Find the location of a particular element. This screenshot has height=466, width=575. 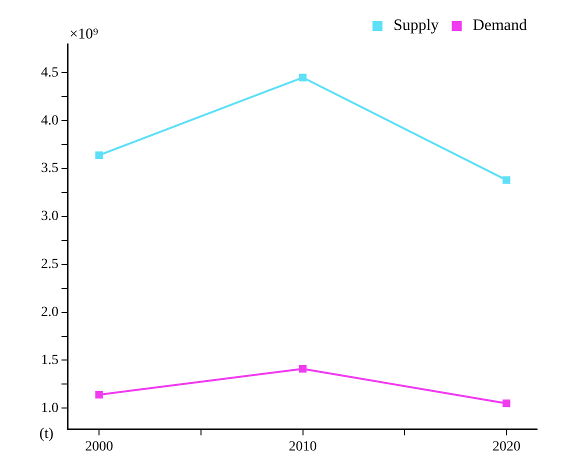

y-tick-label: 1.0 is located at coordinates (49, 408).